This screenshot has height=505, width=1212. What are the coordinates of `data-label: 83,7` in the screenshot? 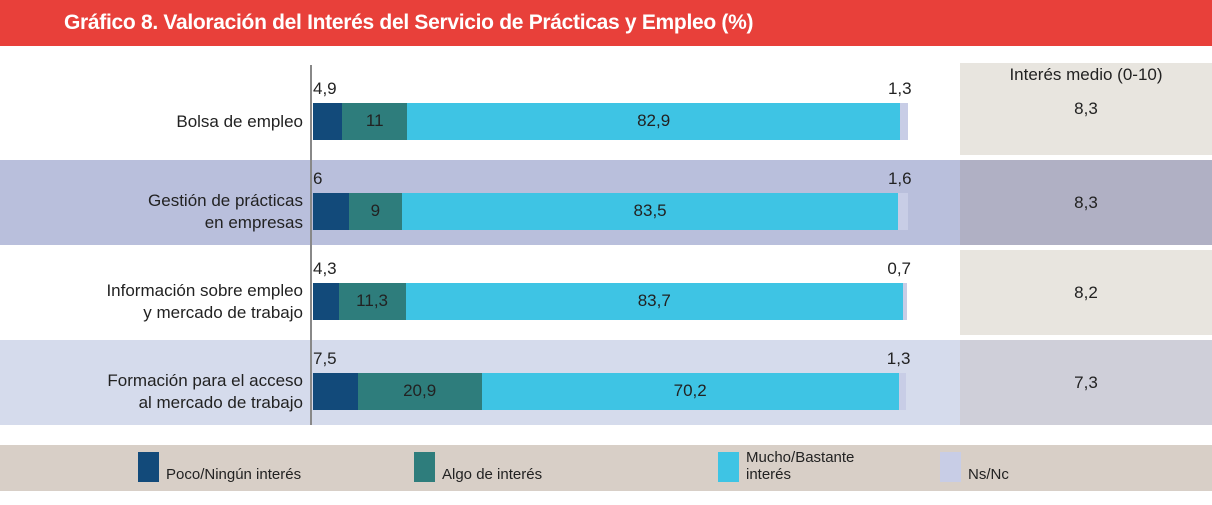 It's located at (654, 300).